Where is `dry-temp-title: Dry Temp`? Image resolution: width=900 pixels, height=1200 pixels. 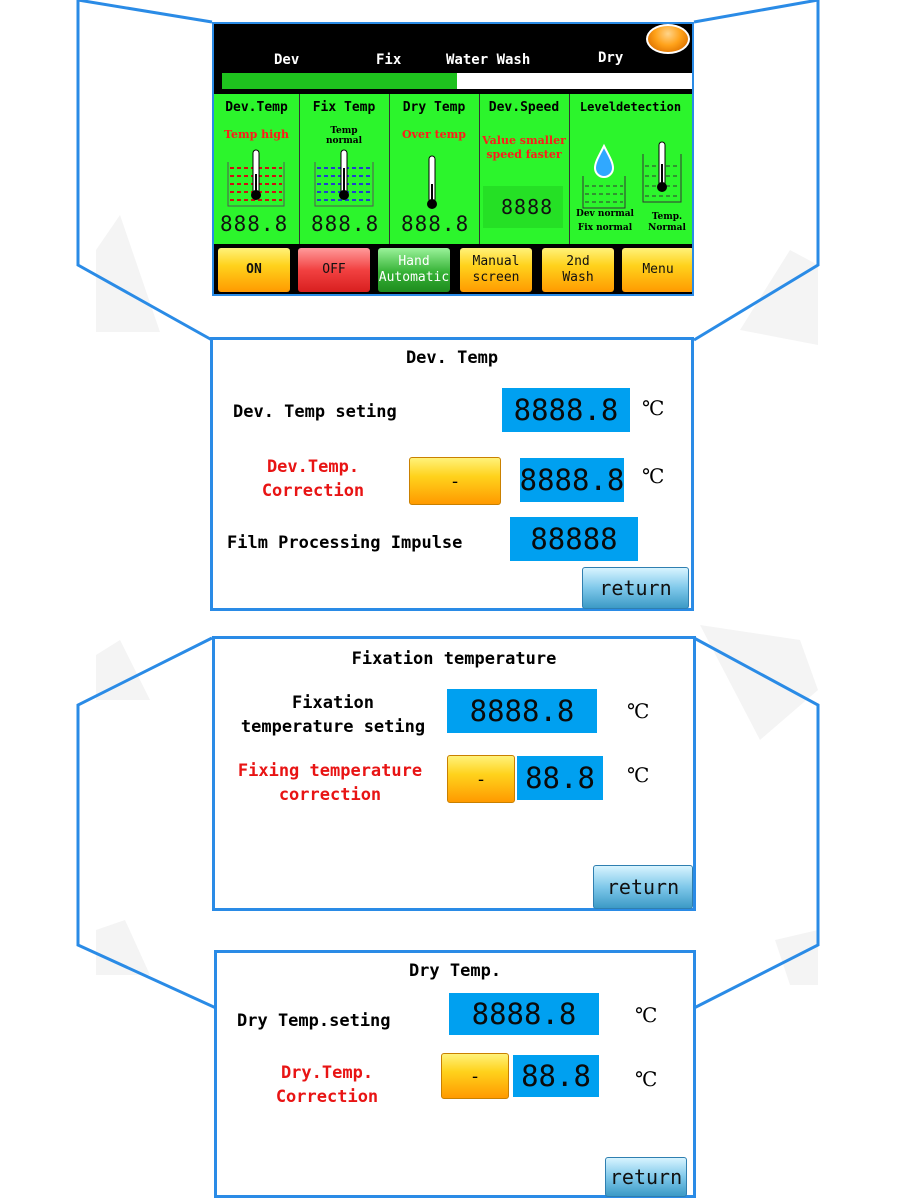 dry-temp-title: Dry Temp is located at coordinates (434, 107).